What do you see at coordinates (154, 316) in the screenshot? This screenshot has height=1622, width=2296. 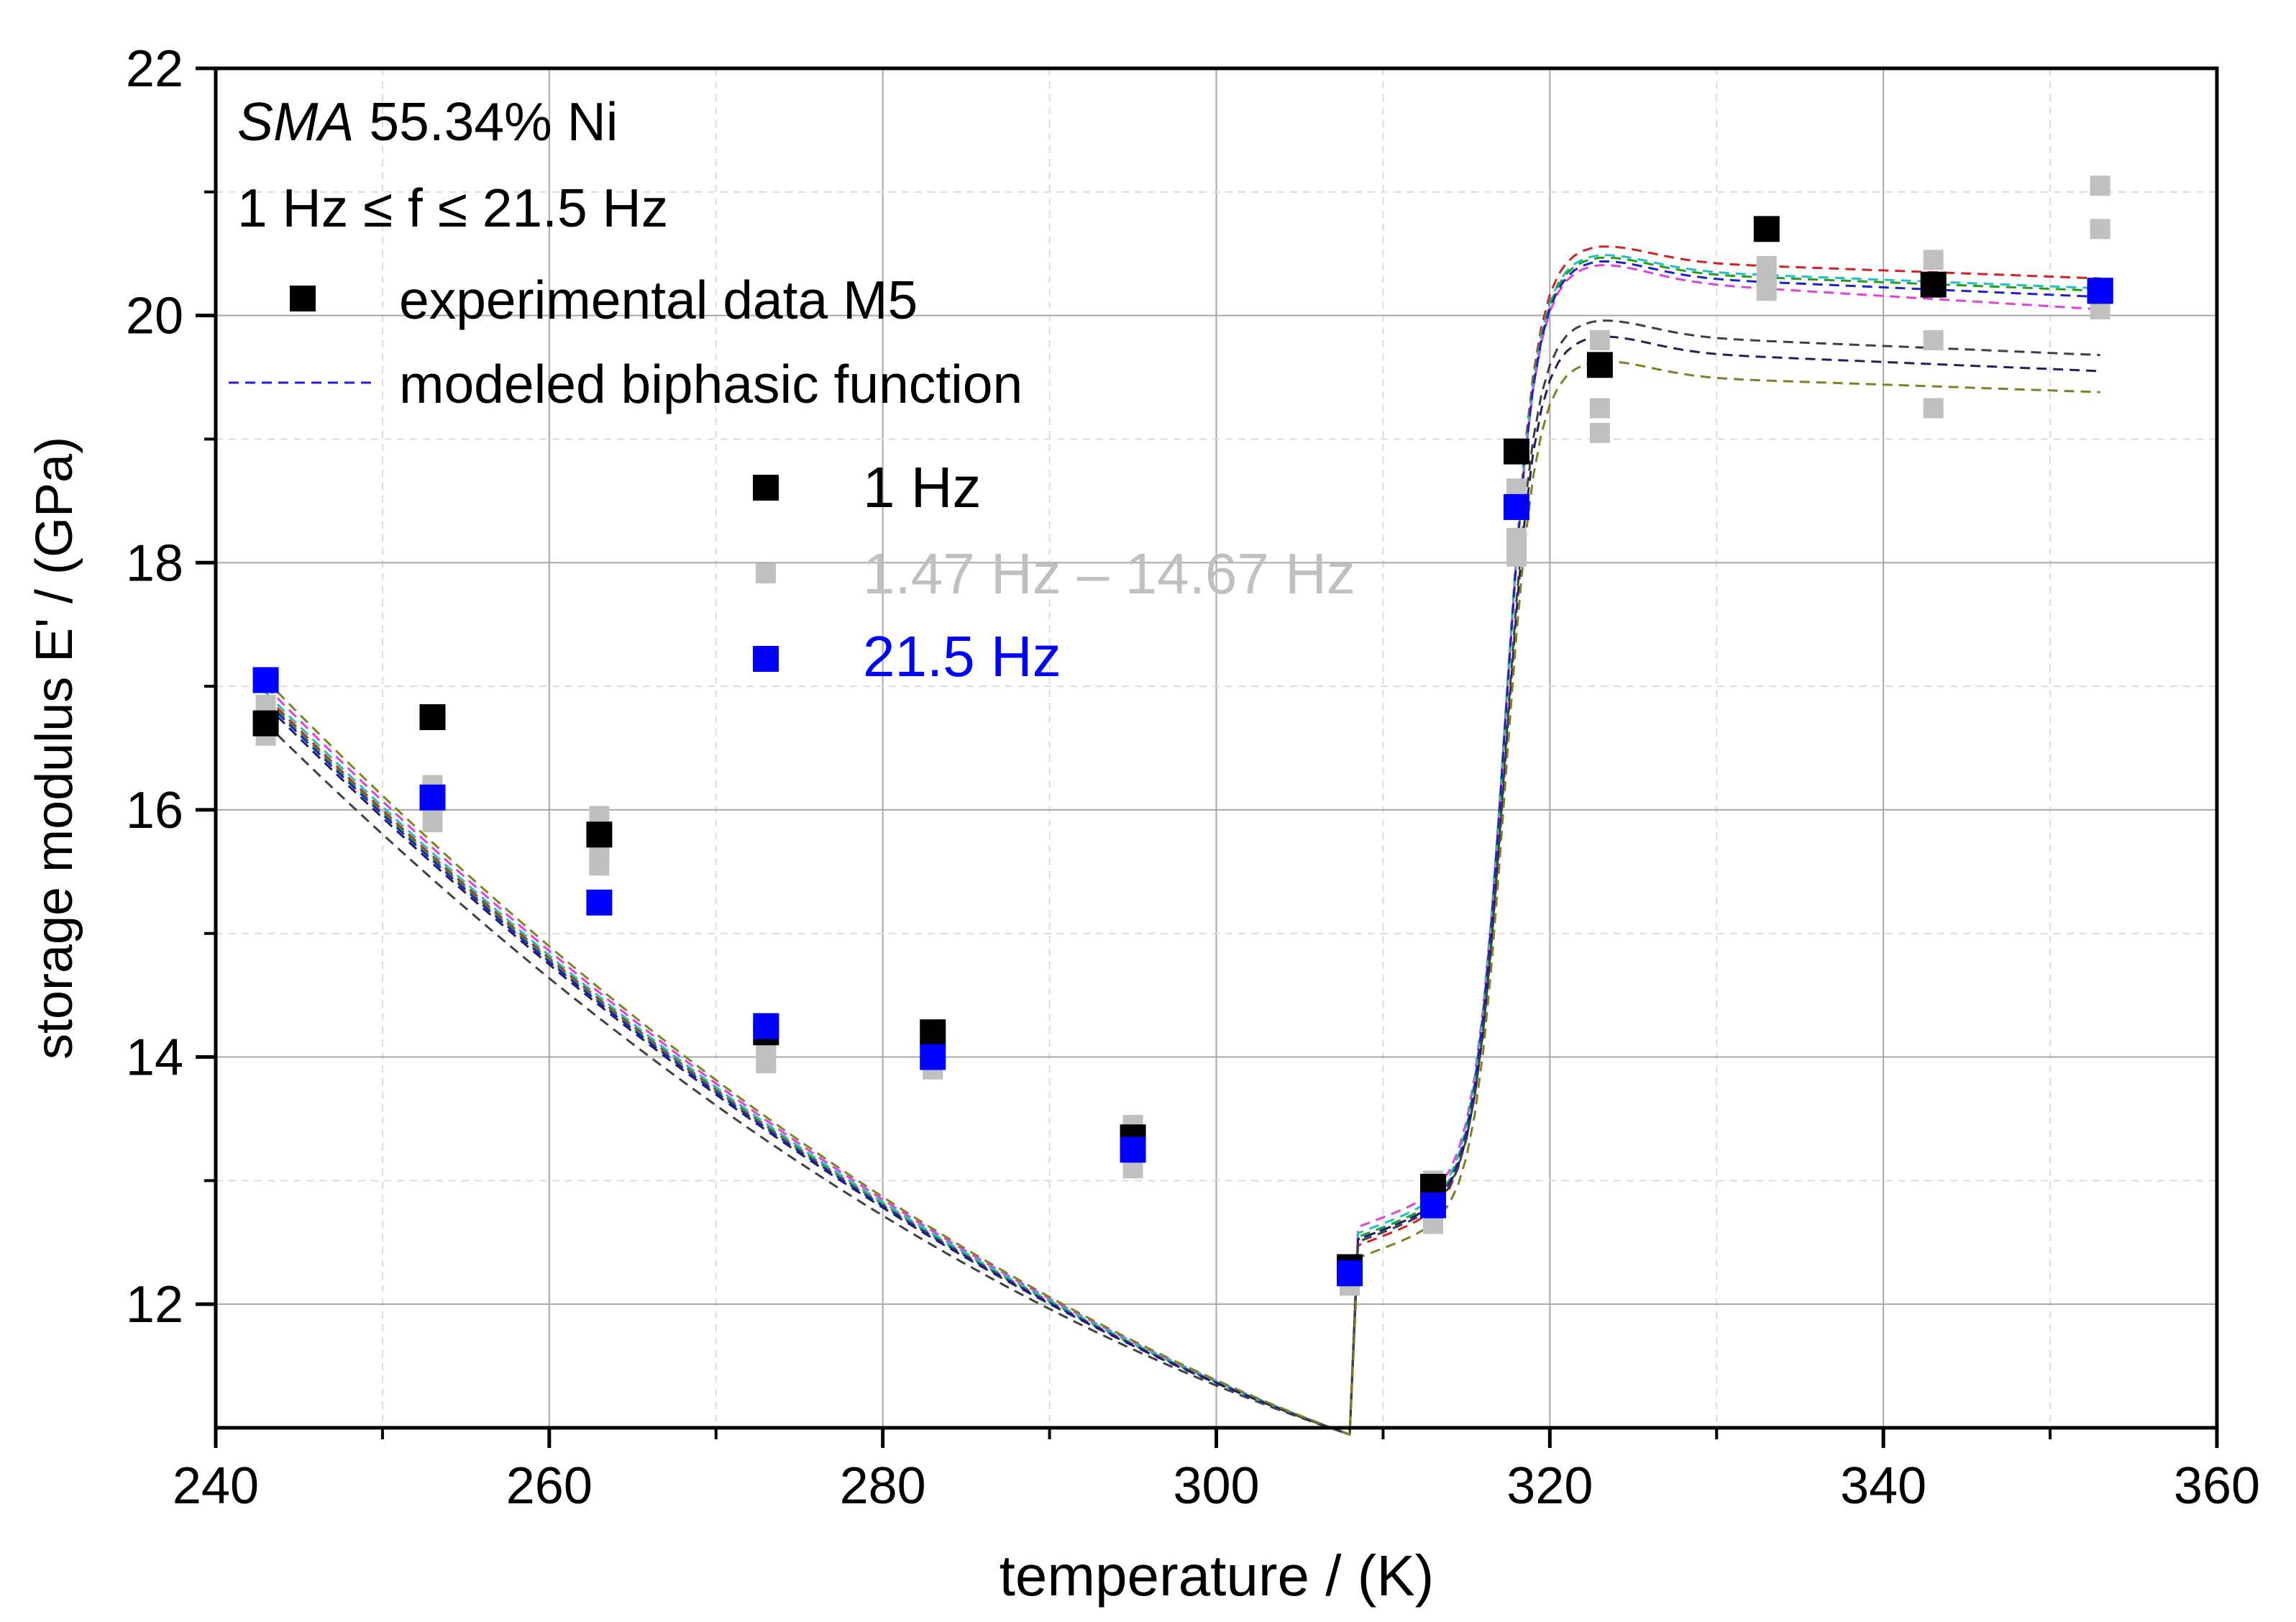 I see `y-tick-label: 20` at bounding box center [154, 316].